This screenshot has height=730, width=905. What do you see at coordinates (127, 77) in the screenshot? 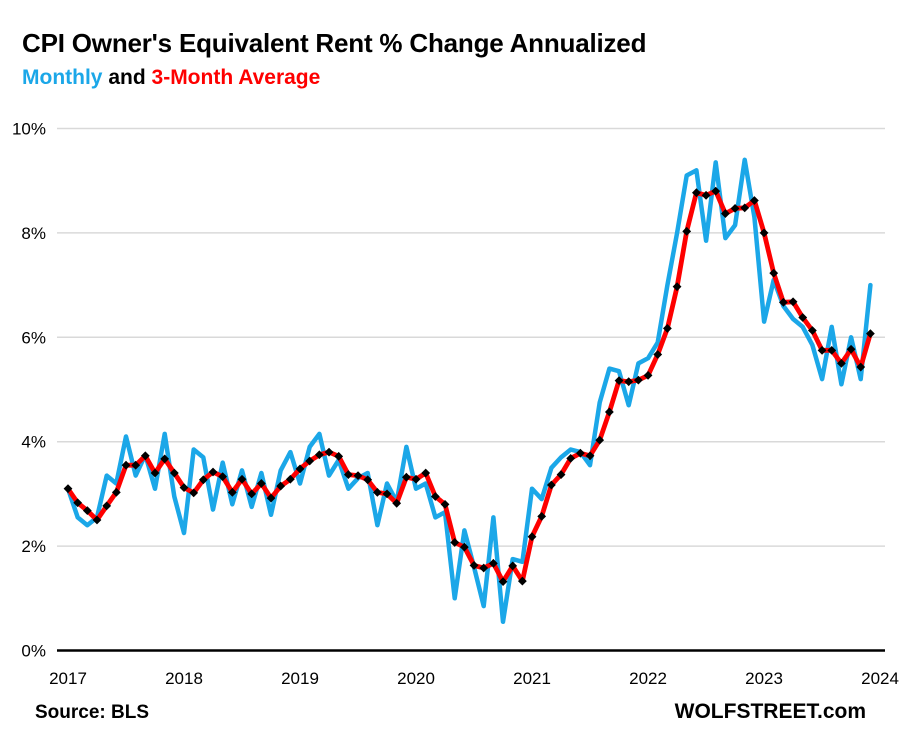
I see `legend-joiner-text: and` at bounding box center [127, 77].